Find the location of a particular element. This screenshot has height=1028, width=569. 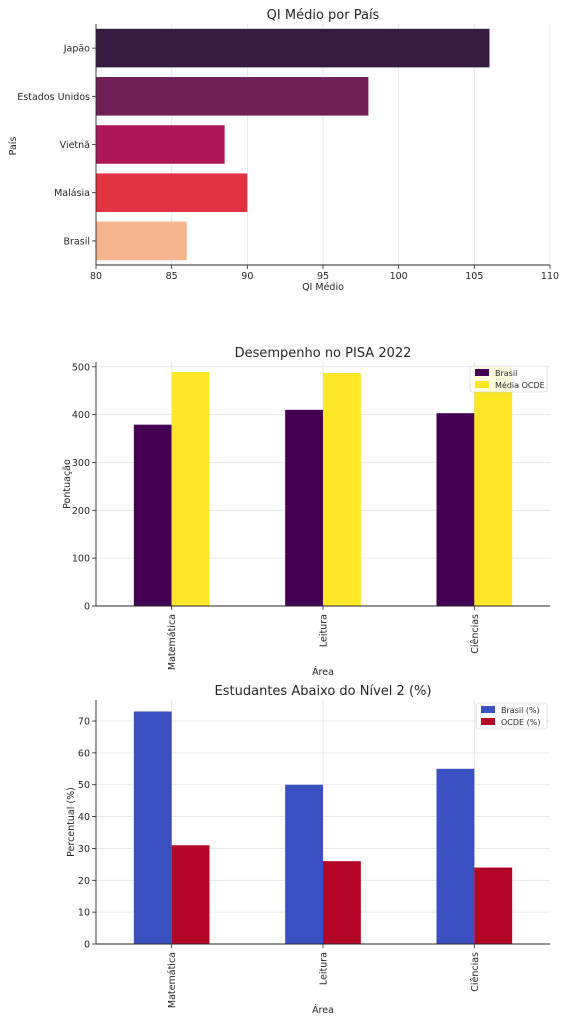

chart1-x-ticks: 80 85 90 95 100 105 110 is located at coordinates (324, 273).